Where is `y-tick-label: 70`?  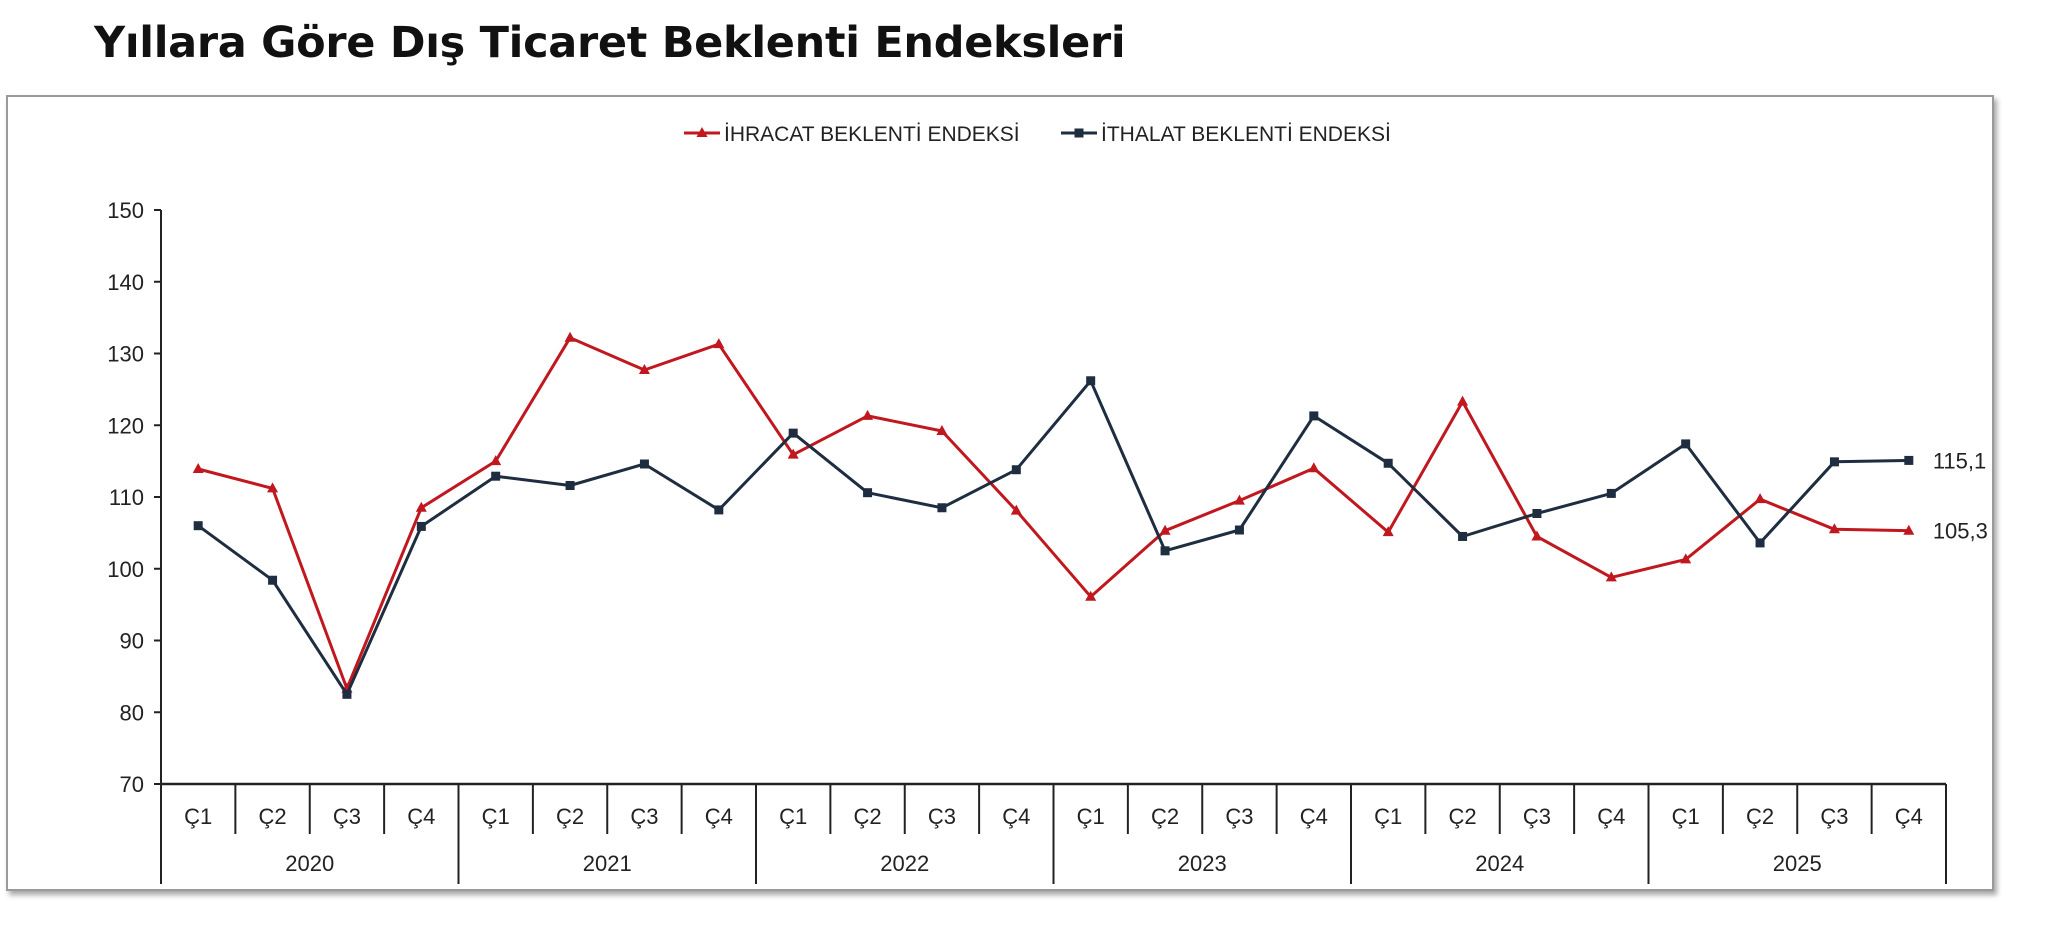 y-tick-label: 70 is located at coordinates (132, 784).